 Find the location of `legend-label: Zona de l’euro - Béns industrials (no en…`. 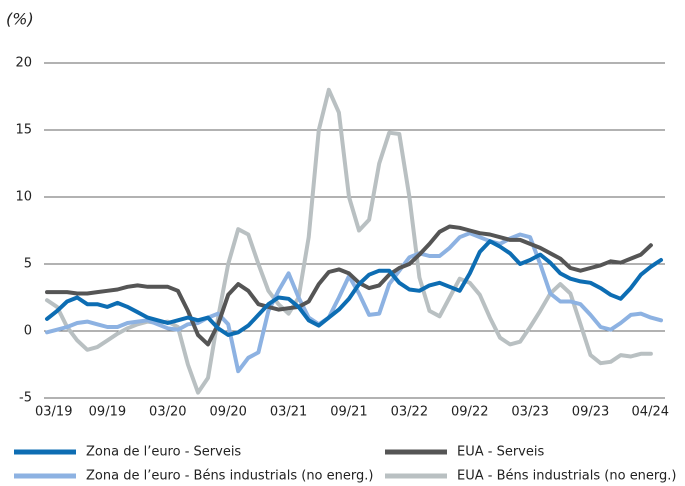

legend-label: Zona de l’euro - Béns industrials (no en… is located at coordinates (229, 476).